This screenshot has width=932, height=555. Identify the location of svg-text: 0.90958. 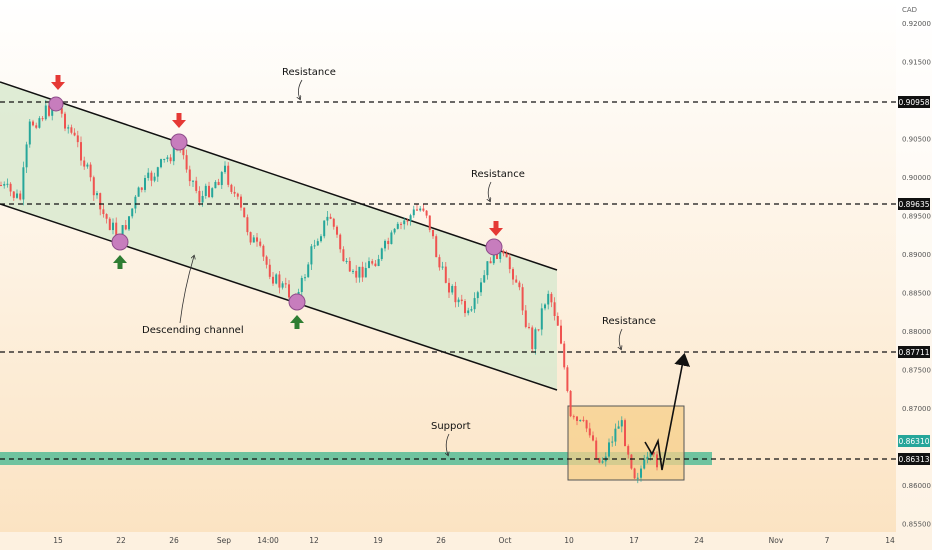
(913, 102).